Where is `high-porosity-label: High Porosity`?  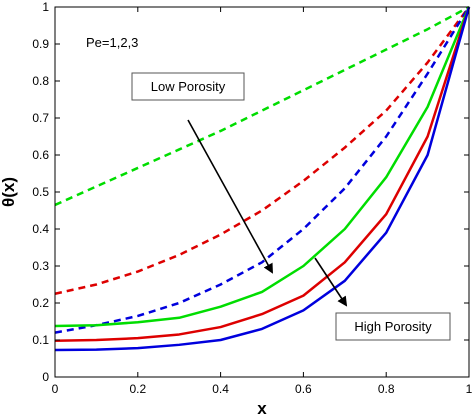
high-porosity-label: High Porosity is located at coordinates (393, 326).